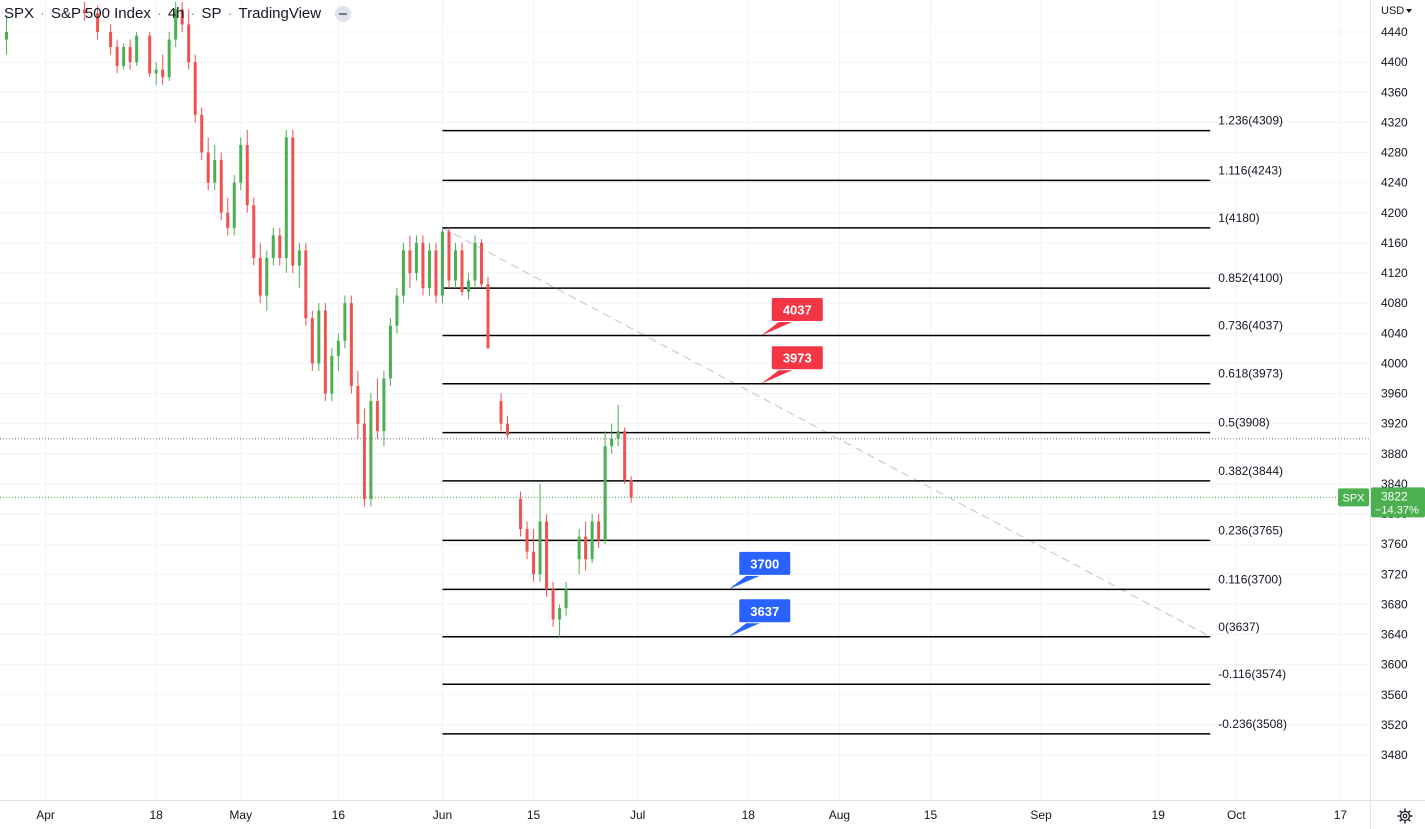 This screenshot has height=829, width=1425. What do you see at coordinates (19, 13) in the screenshot?
I see `symbol-ticker: SPX` at bounding box center [19, 13].